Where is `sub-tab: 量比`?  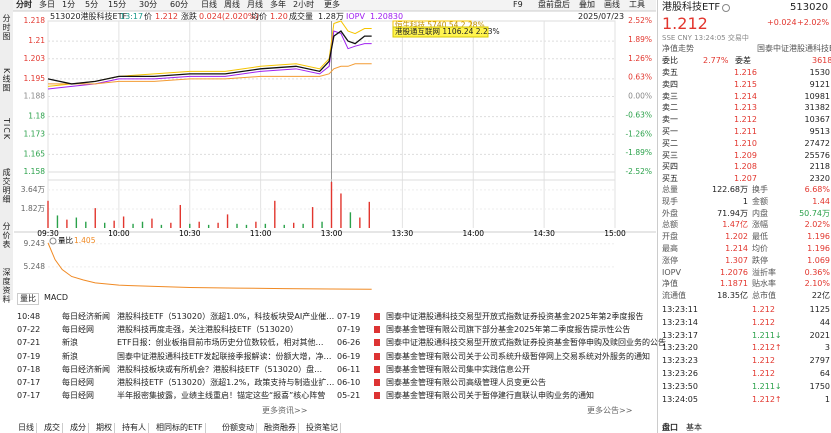 sub-tab: 量比 is located at coordinates (28, 299).